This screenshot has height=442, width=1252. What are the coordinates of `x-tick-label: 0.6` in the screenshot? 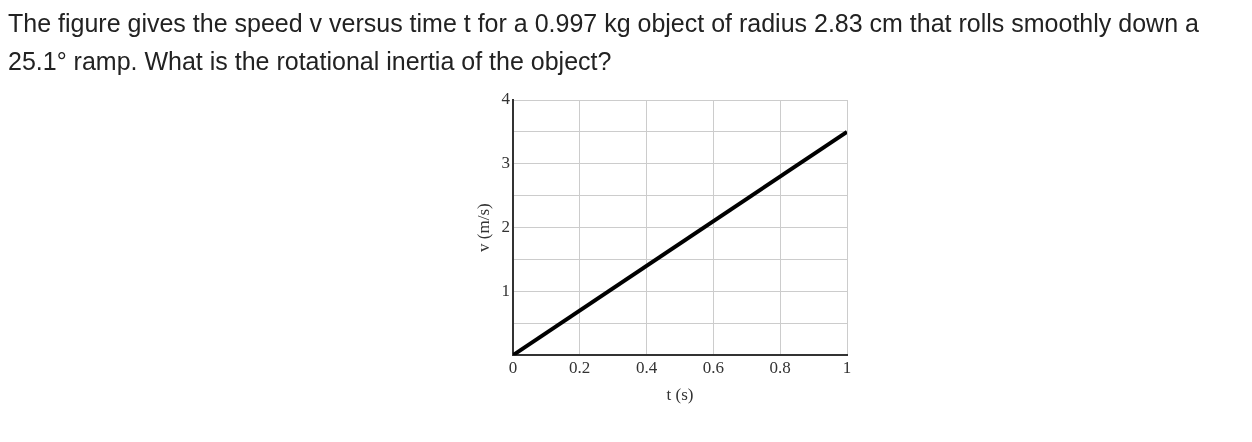 It's located at (713, 367).